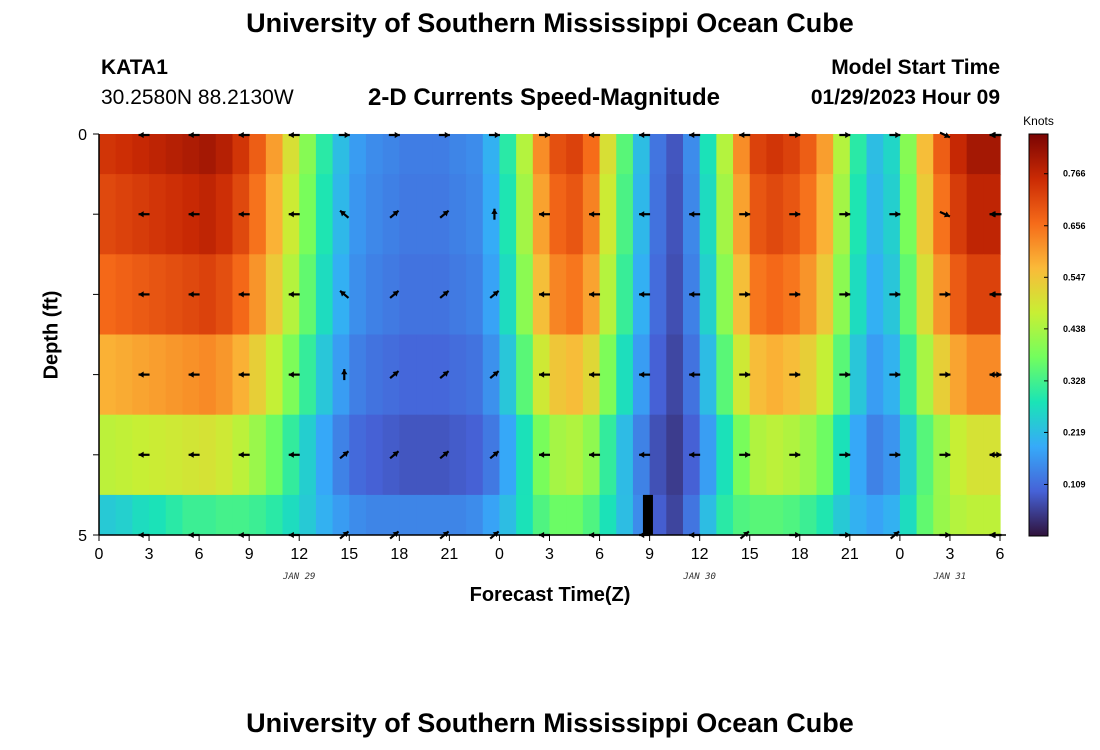  I want to click on colorbar-unit: Knots, so click(1038, 121).